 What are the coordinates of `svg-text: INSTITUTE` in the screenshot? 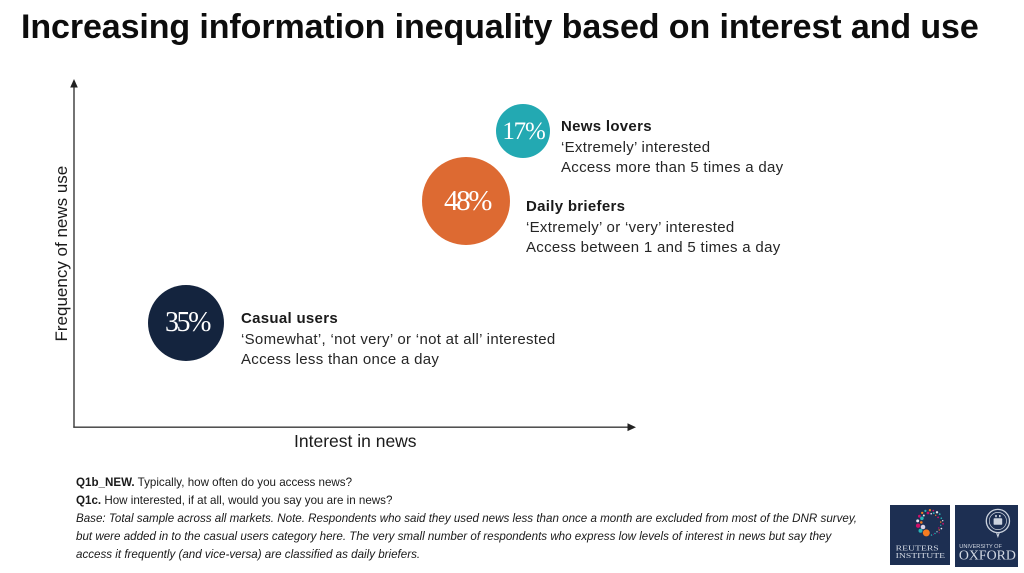 It's located at (921, 555).